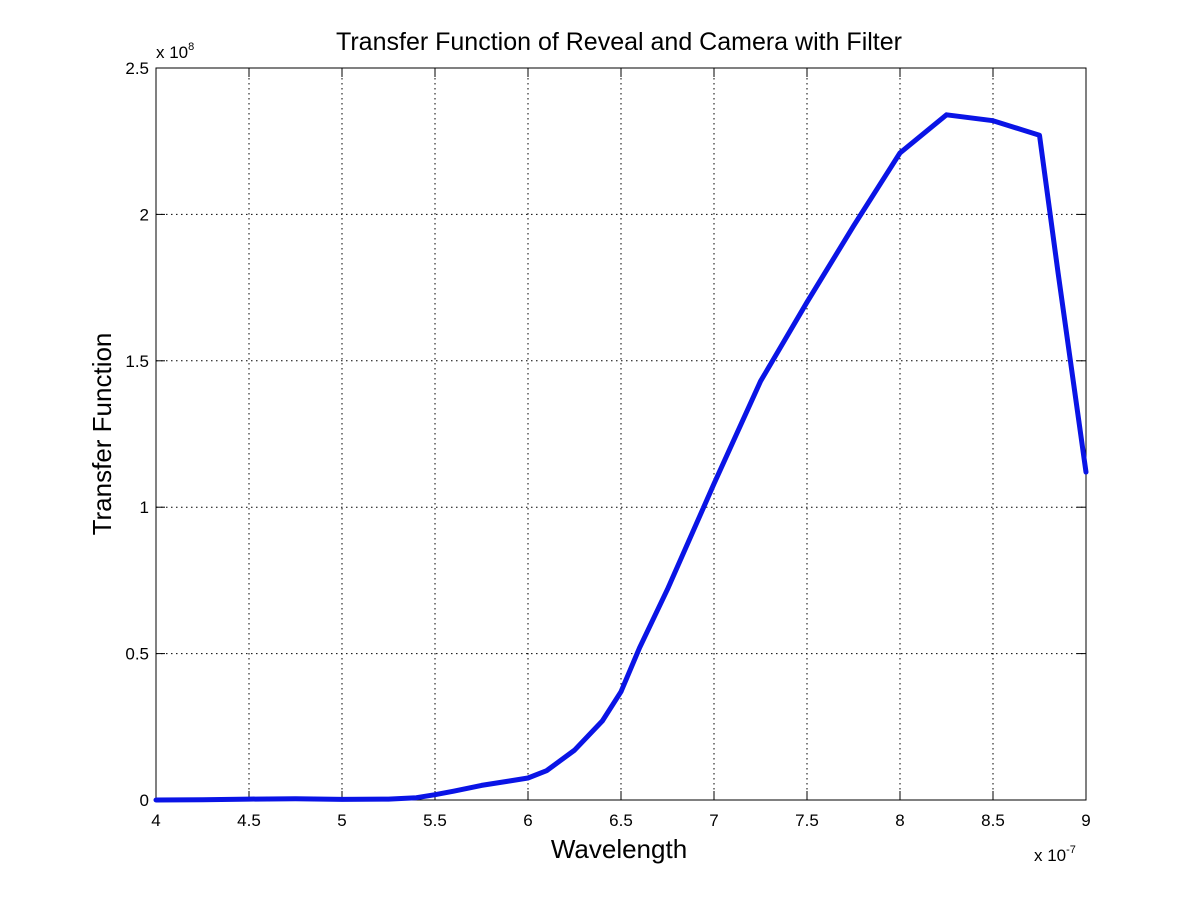  What do you see at coordinates (249, 820) in the screenshot?
I see `x-tick-label: 4.5` at bounding box center [249, 820].